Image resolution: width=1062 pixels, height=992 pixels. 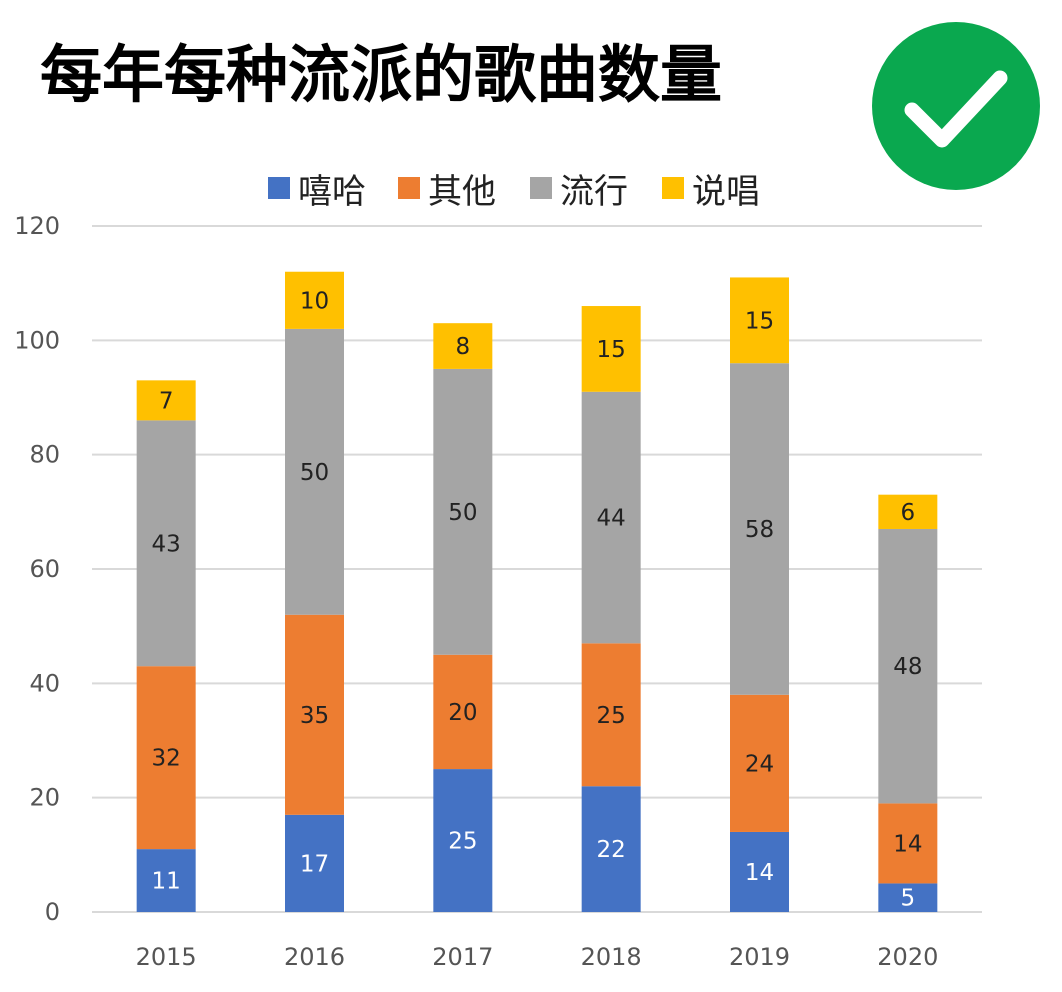 I want to click on y-tick-label: 120, so click(x=37, y=226).